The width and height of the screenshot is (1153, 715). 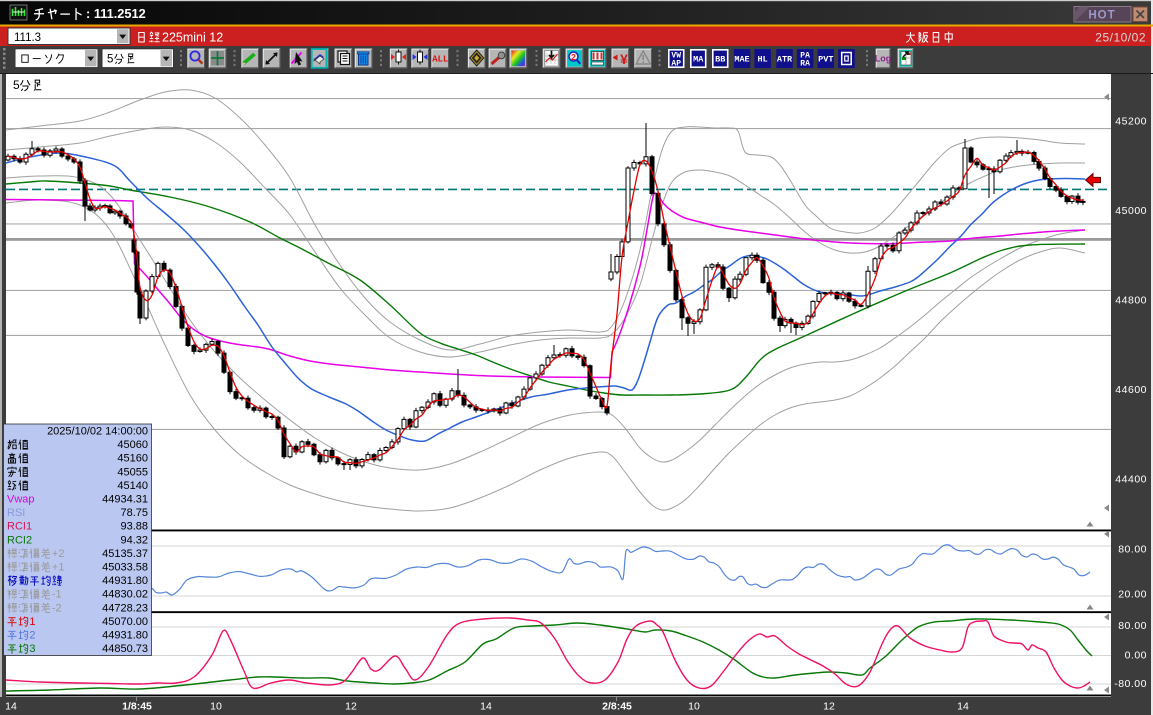 What do you see at coordinates (125, 595) in the screenshot?
I see `svg-text: 44830.02` at bounding box center [125, 595].